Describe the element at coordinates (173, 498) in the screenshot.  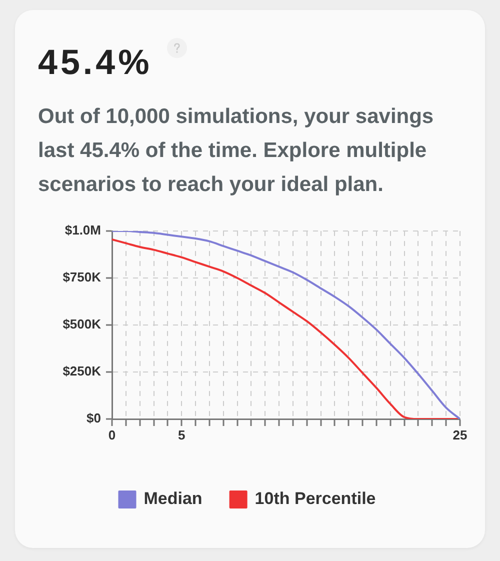
I see `legend-label: Median` at that location.